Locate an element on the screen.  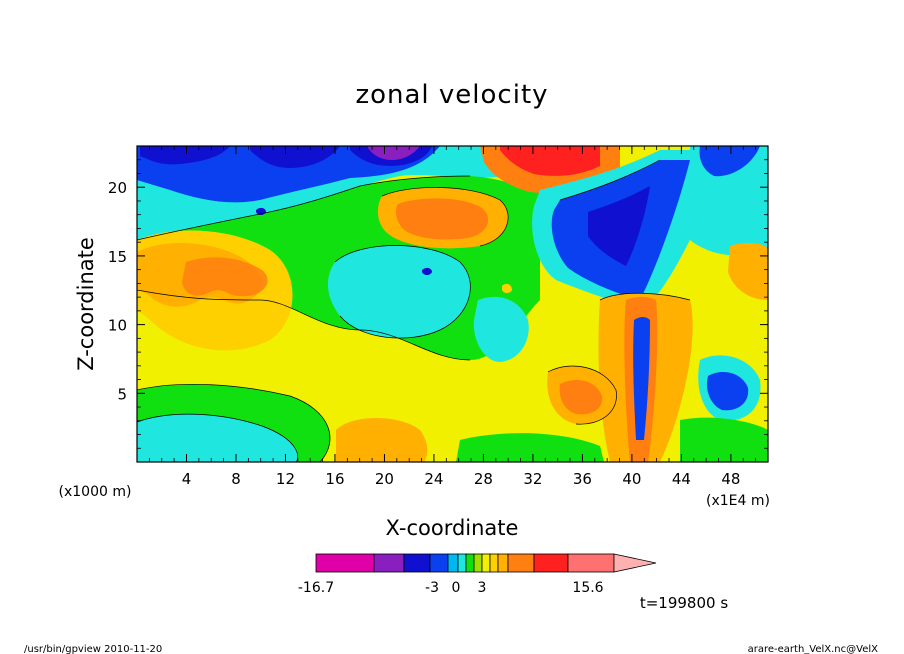
x-tick-label: 32 is located at coordinates (532, 479).